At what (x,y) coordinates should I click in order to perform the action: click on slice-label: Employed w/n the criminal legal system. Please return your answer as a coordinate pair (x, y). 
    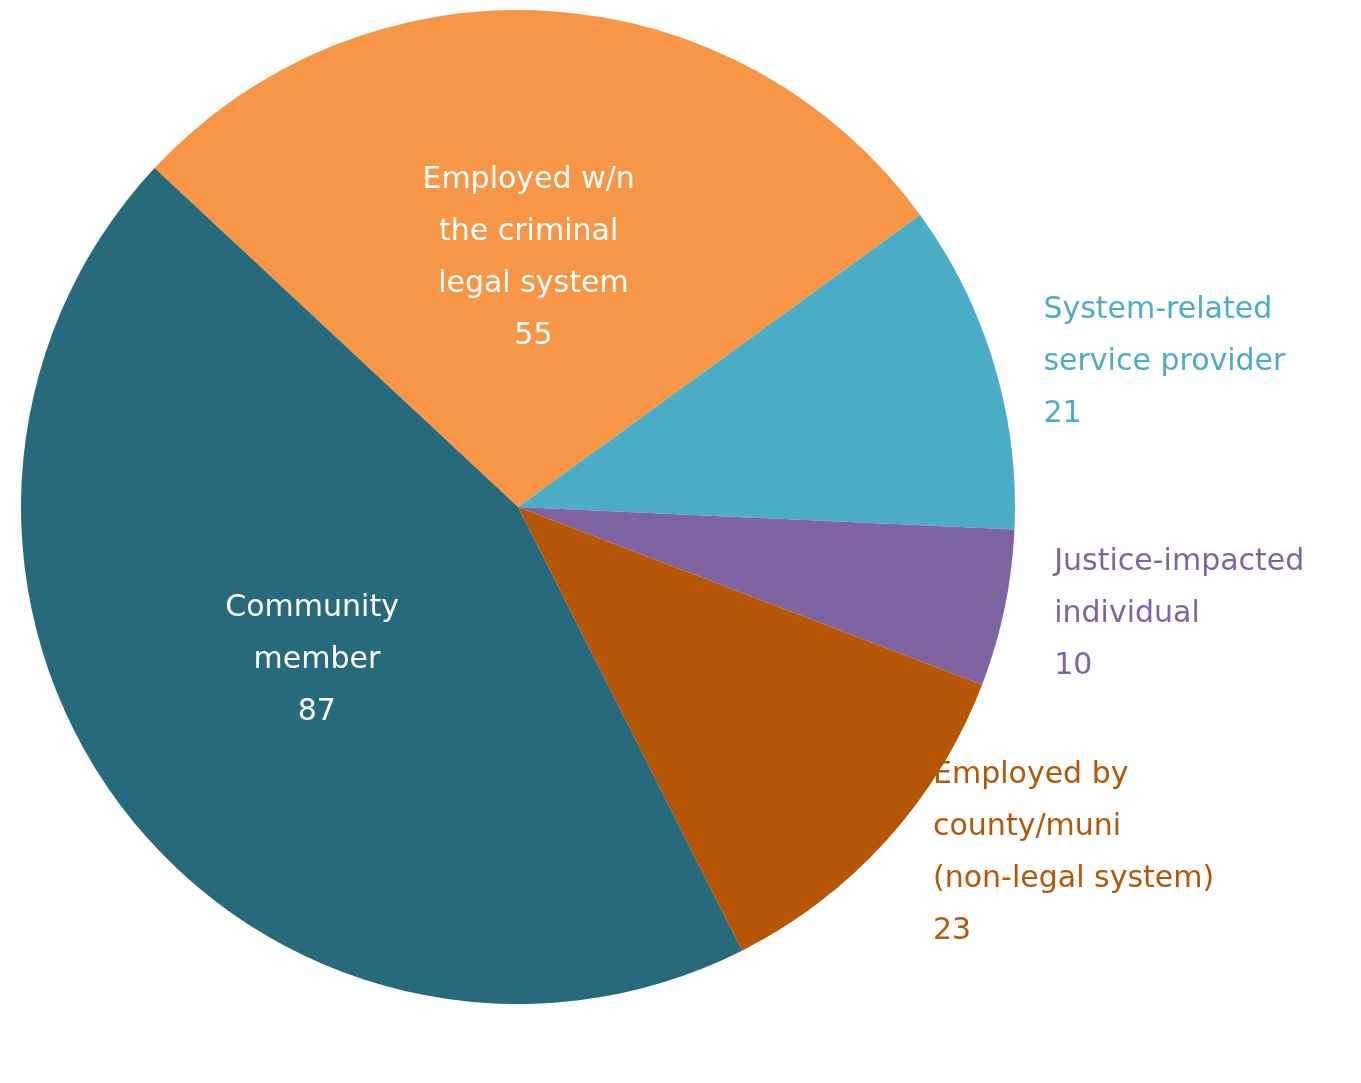
    Looking at the image, I should click on (533, 230).